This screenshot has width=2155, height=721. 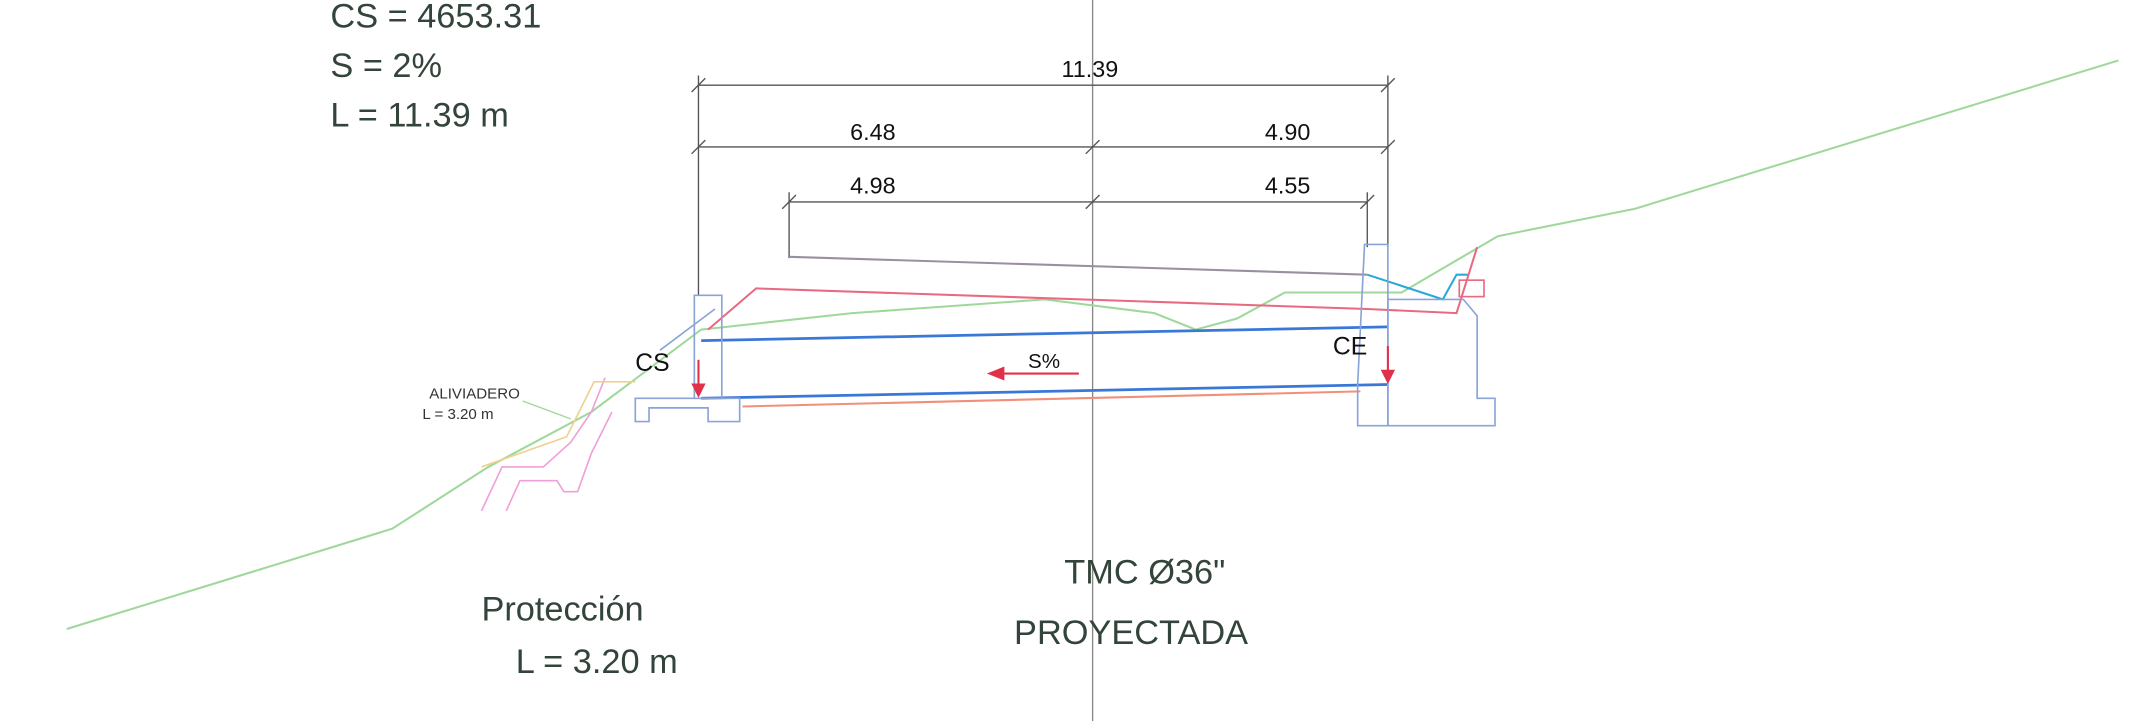 I want to click on road-line, so click(x=1078, y=265).